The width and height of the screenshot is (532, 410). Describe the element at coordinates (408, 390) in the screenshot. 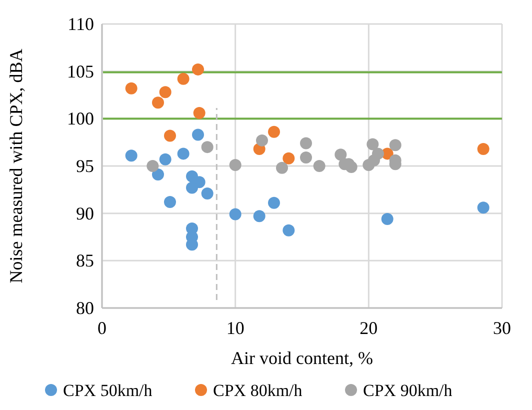

I see `legend-label: CPX 90km/h` at that location.